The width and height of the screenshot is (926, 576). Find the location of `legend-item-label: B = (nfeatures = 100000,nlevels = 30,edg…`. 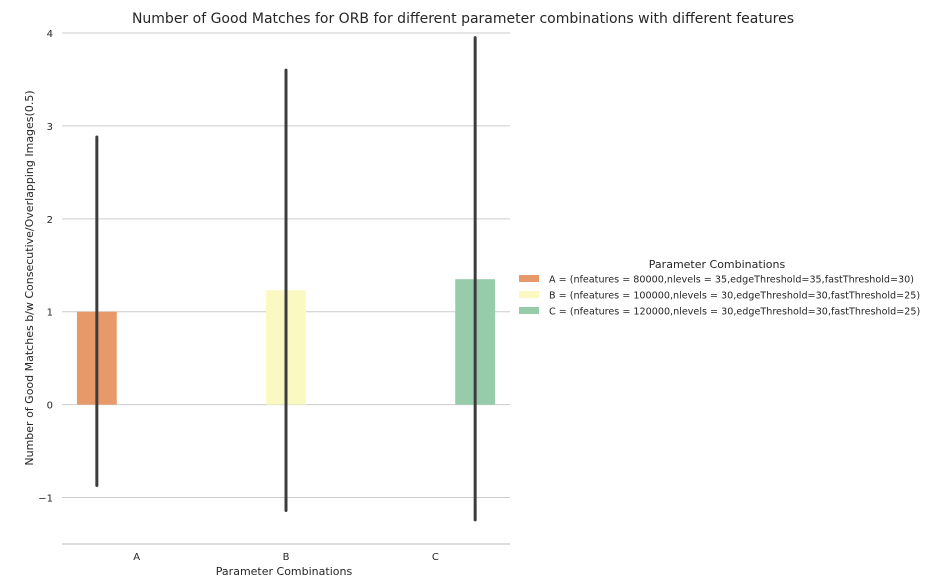

legend-item-label: B = (nfeatures = 100000,nlevels = 30,edg… is located at coordinates (734, 296).